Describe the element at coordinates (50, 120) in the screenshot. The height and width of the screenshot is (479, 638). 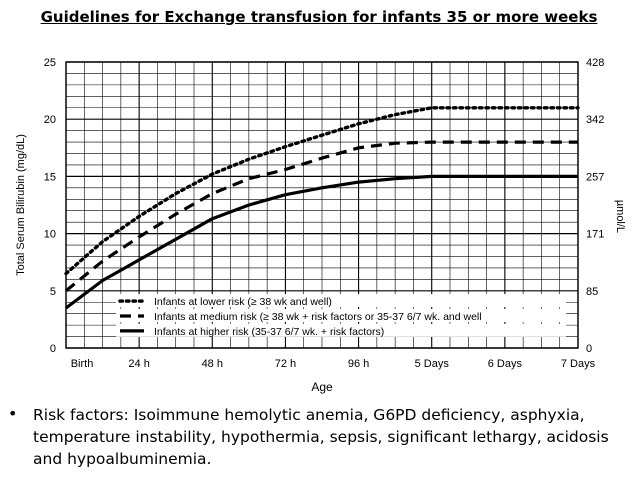
I see `y-tick-label: 20` at that location.